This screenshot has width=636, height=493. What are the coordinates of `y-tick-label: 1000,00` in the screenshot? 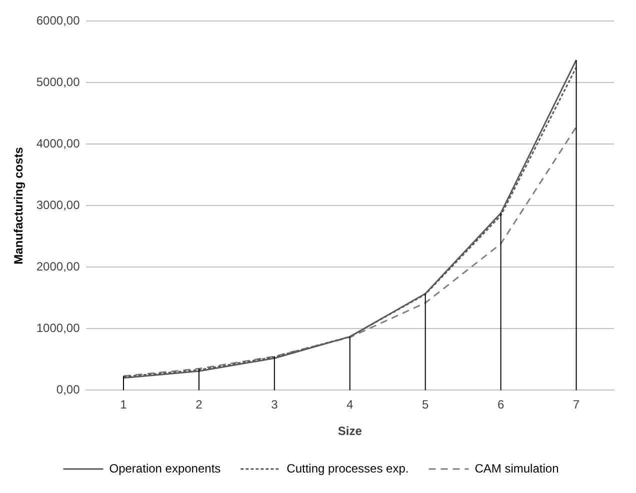 It's located at (58, 328).